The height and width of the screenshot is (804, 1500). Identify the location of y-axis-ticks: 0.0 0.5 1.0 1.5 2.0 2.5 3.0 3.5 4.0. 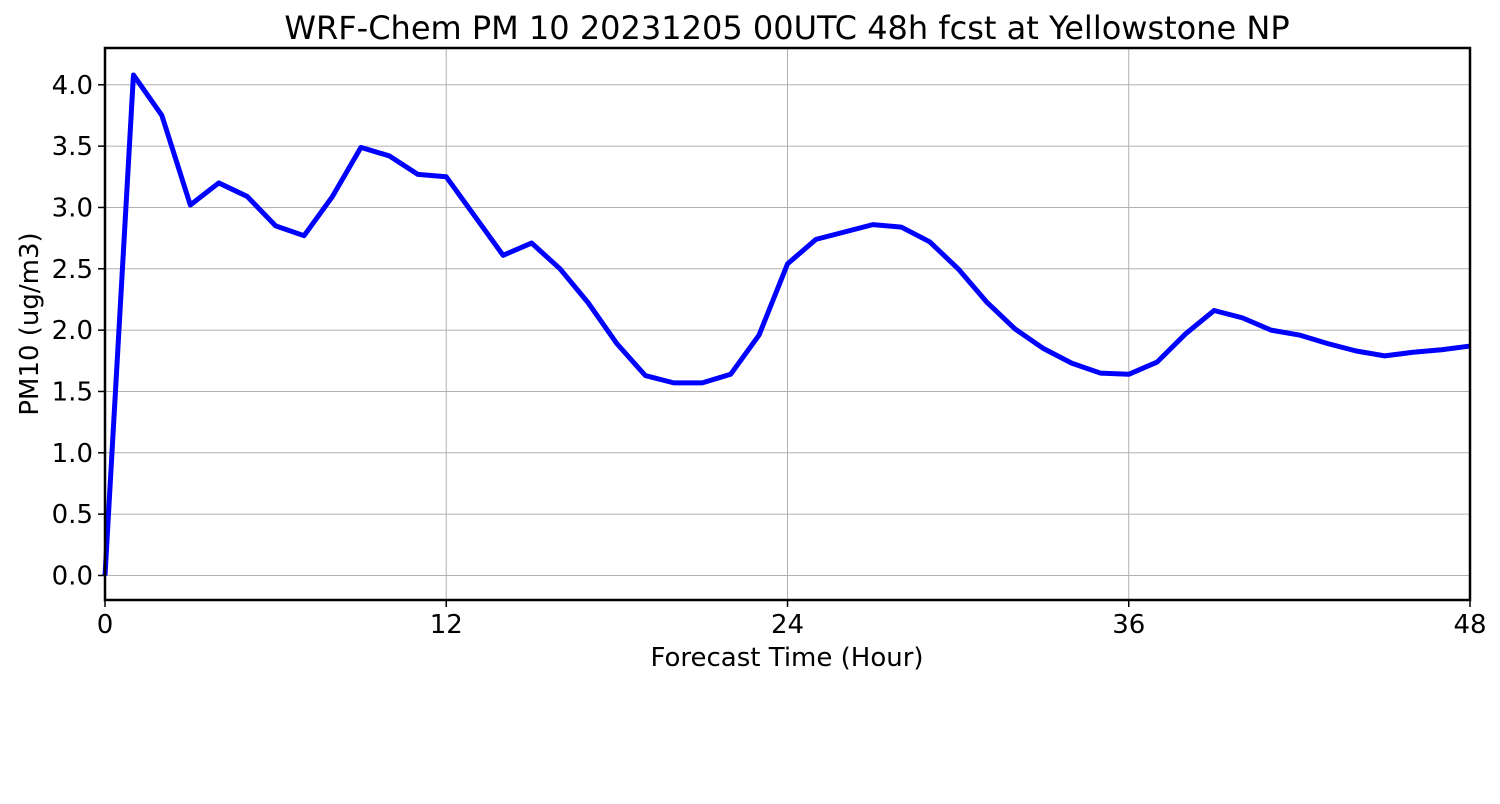
(78, 331).